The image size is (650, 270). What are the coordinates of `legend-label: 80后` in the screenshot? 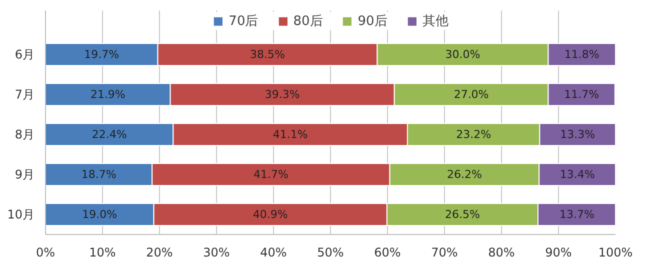 It's located at (308, 21).